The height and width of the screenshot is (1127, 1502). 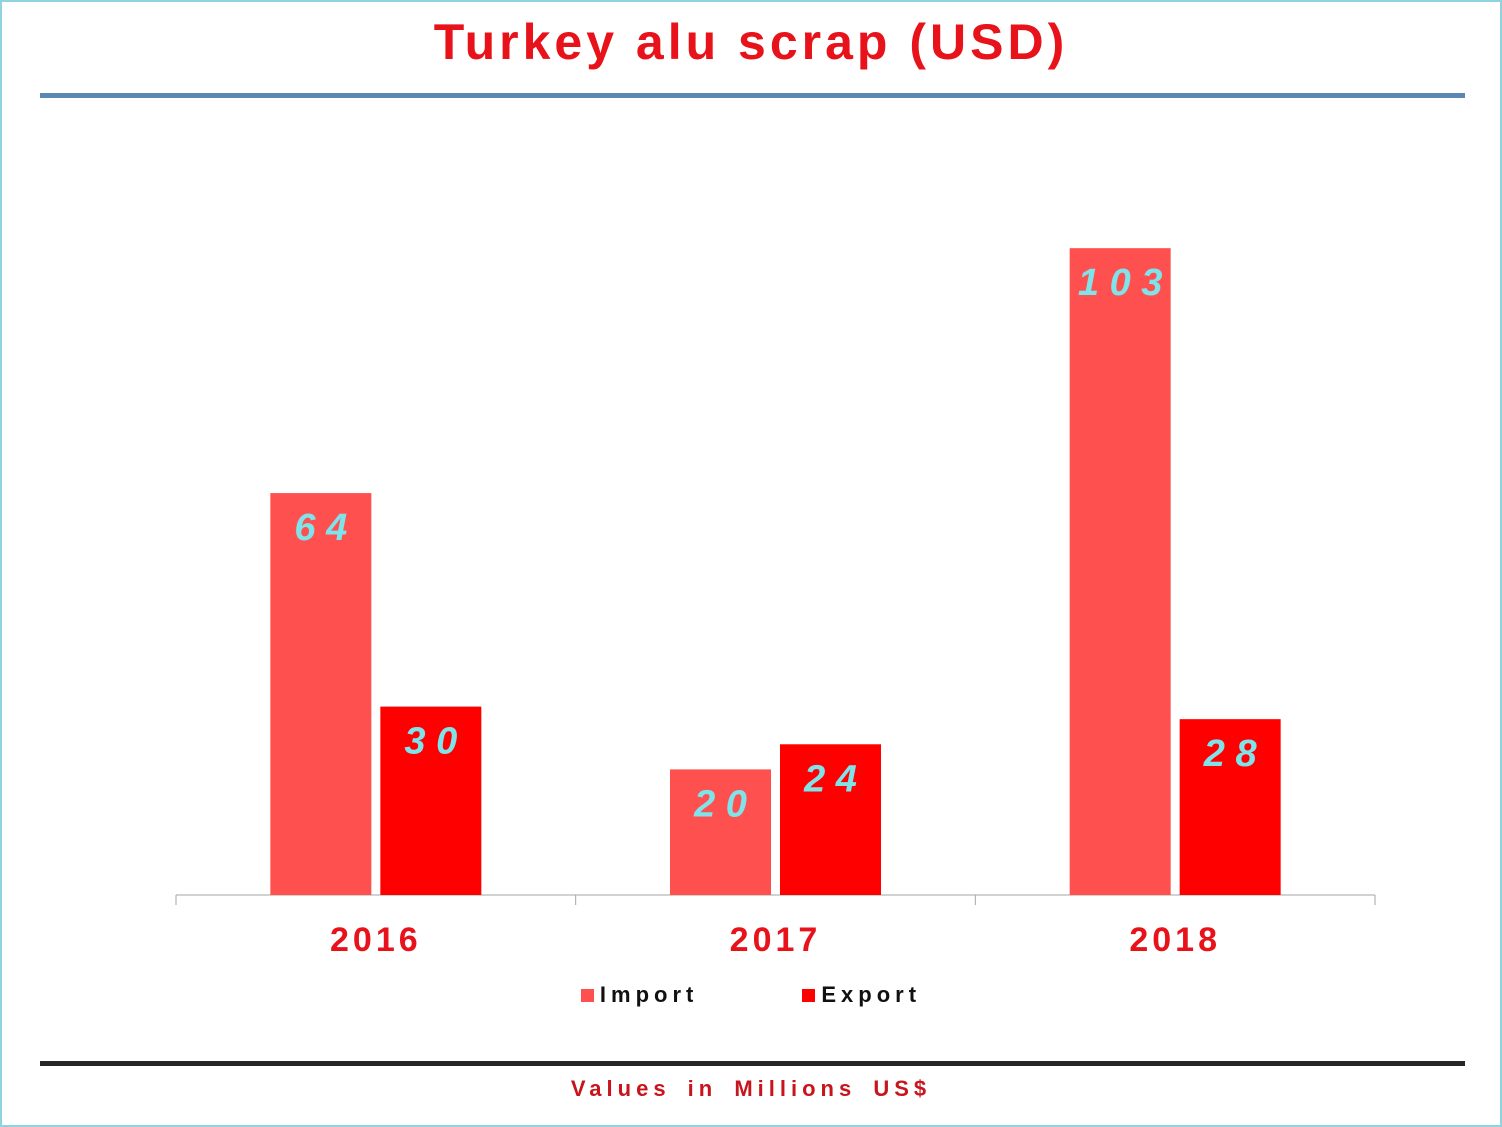 What do you see at coordinates (320, 528) in the screenshot?
I see `data-label-import-2016: 6 4` at bounding box center [320, 528].